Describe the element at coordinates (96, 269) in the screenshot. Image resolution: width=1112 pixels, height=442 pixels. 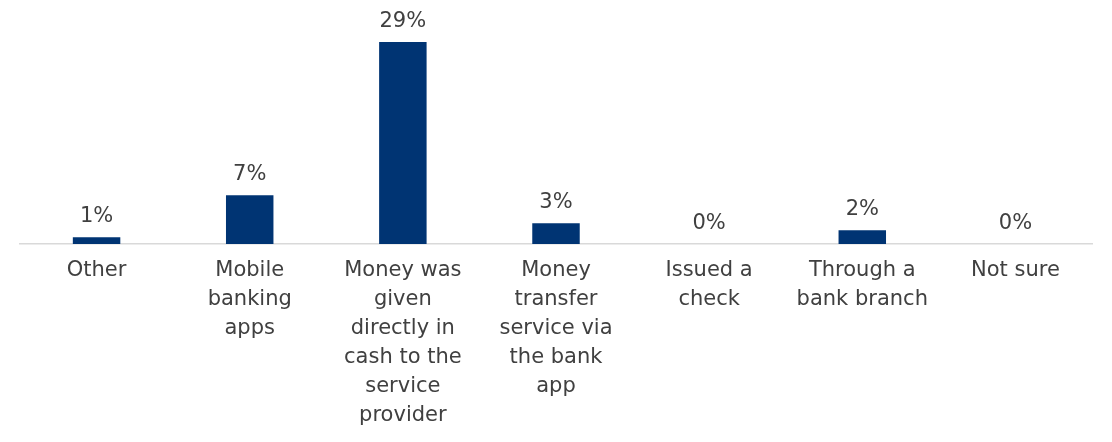
I see `x-tick-label: Other` at that location.